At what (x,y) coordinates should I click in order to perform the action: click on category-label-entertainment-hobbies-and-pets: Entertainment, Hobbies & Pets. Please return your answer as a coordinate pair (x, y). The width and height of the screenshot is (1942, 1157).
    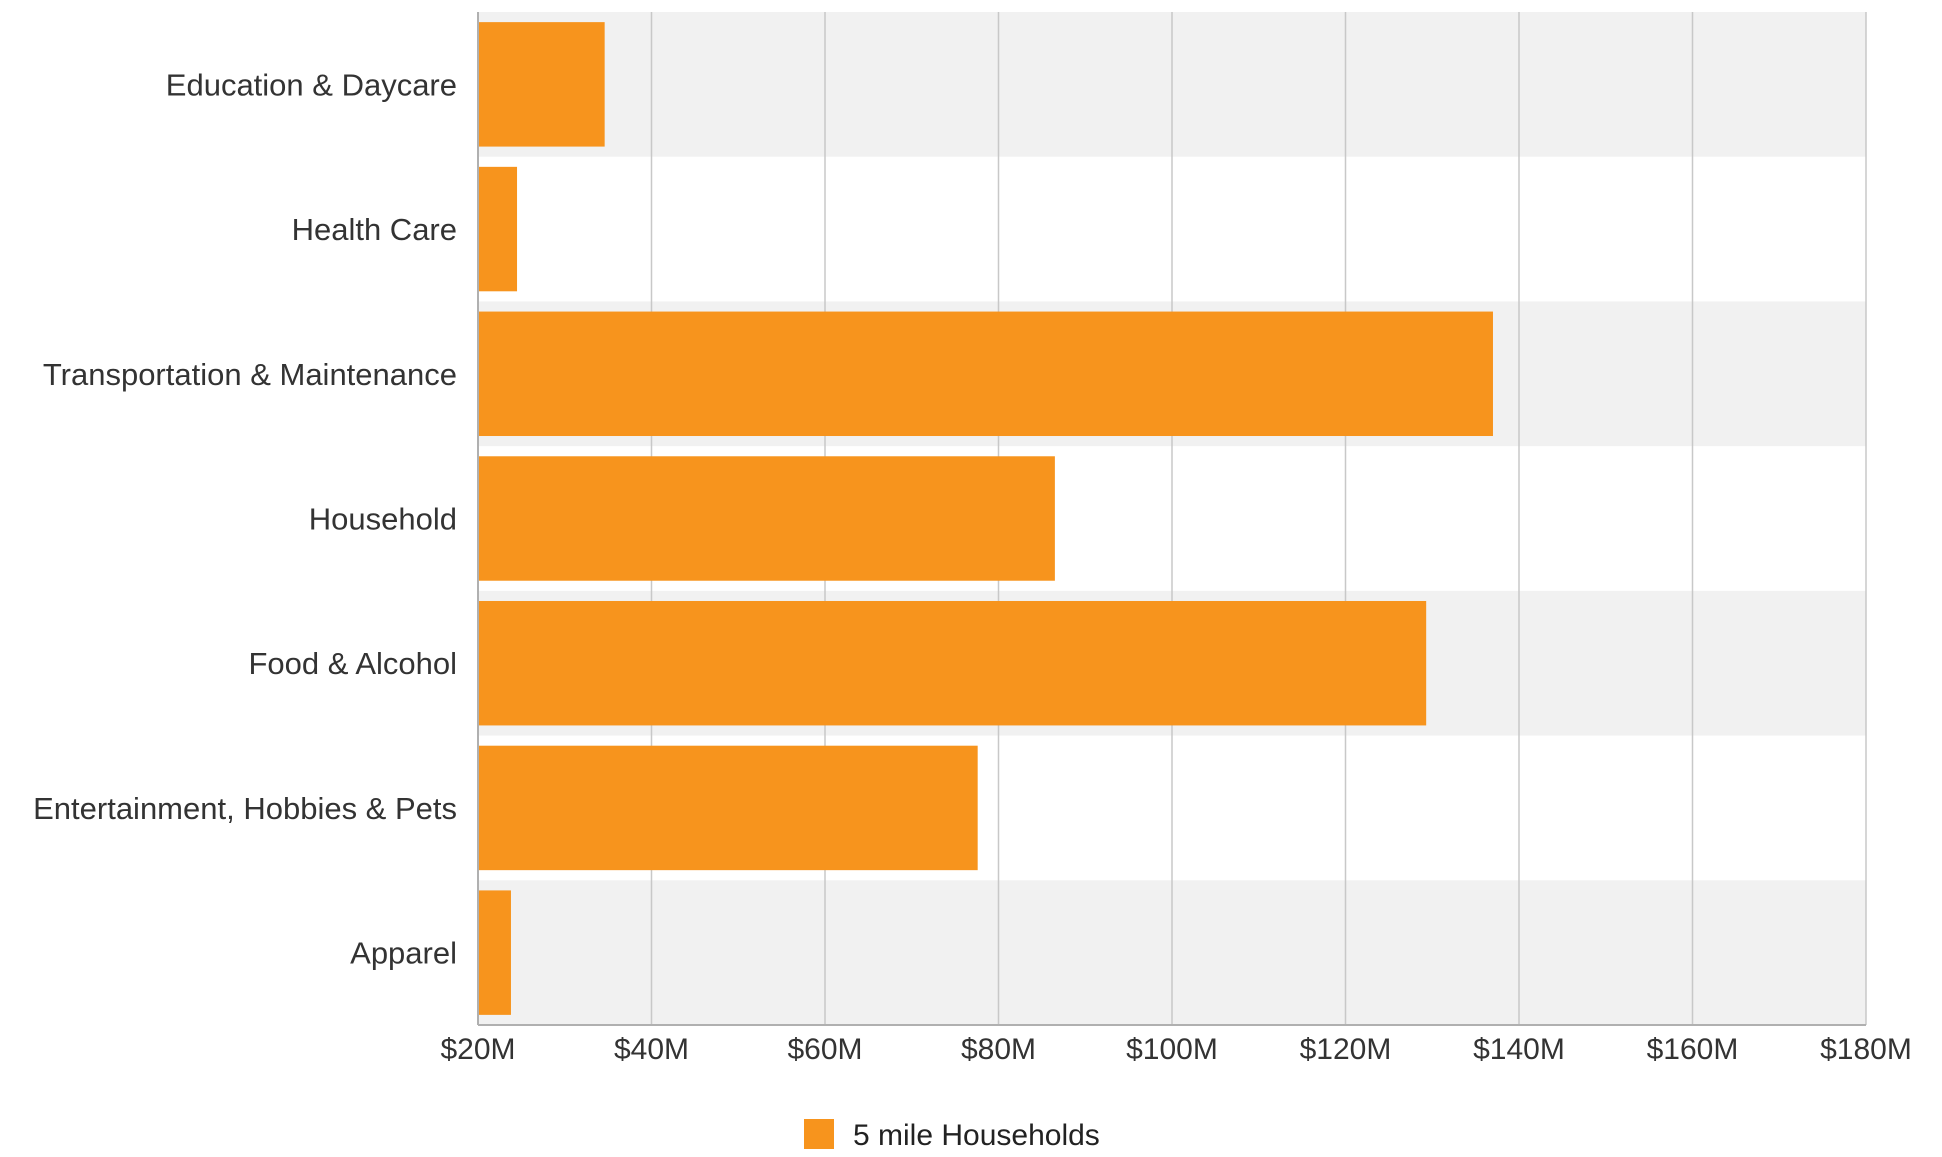
    Looking at the image, I should click on (245, 808).